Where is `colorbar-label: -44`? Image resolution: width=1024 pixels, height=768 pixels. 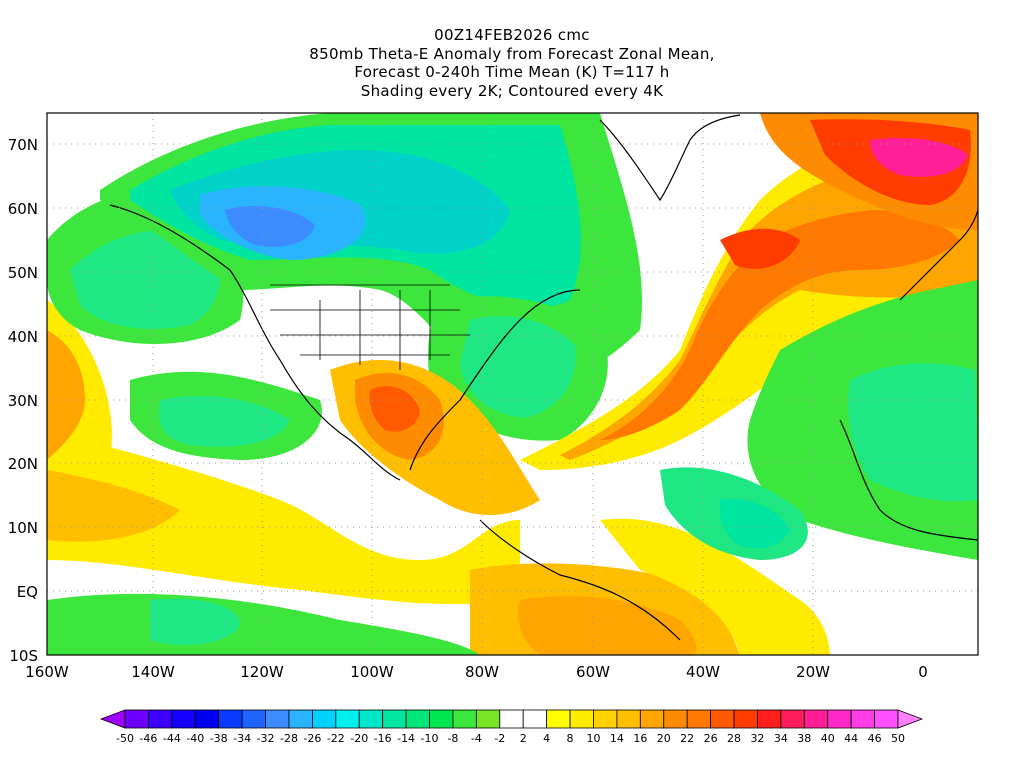
colorbar-label: -44 is located at coordinates (172, 738).